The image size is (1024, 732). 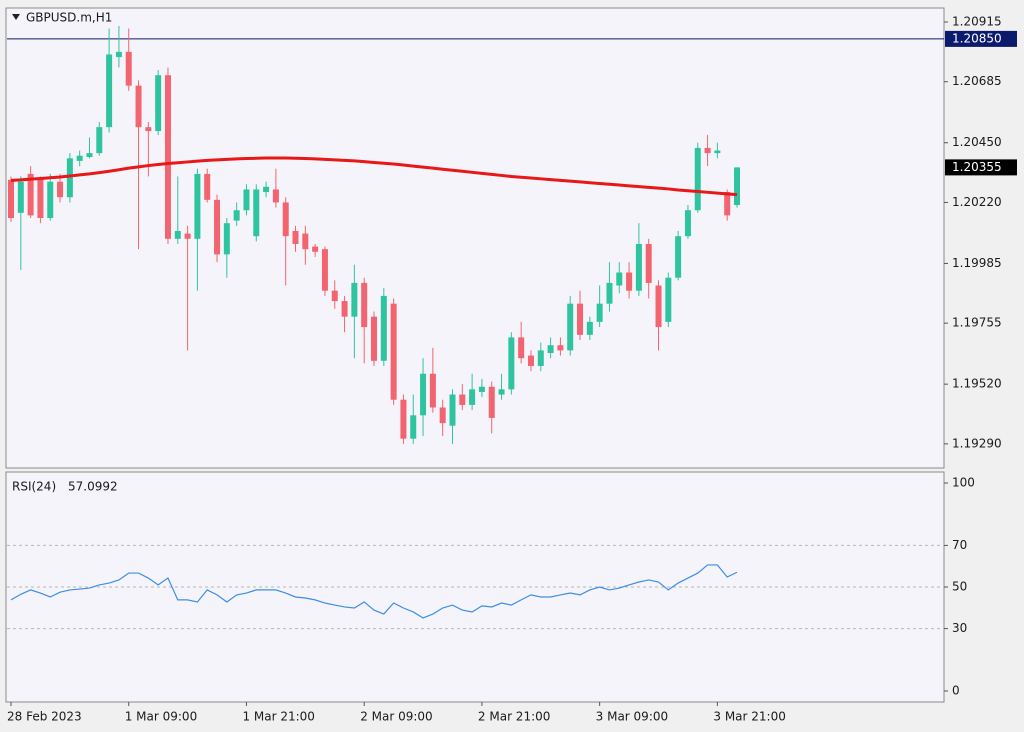 I want to click on price-line-box, so click(x=981, y=38).